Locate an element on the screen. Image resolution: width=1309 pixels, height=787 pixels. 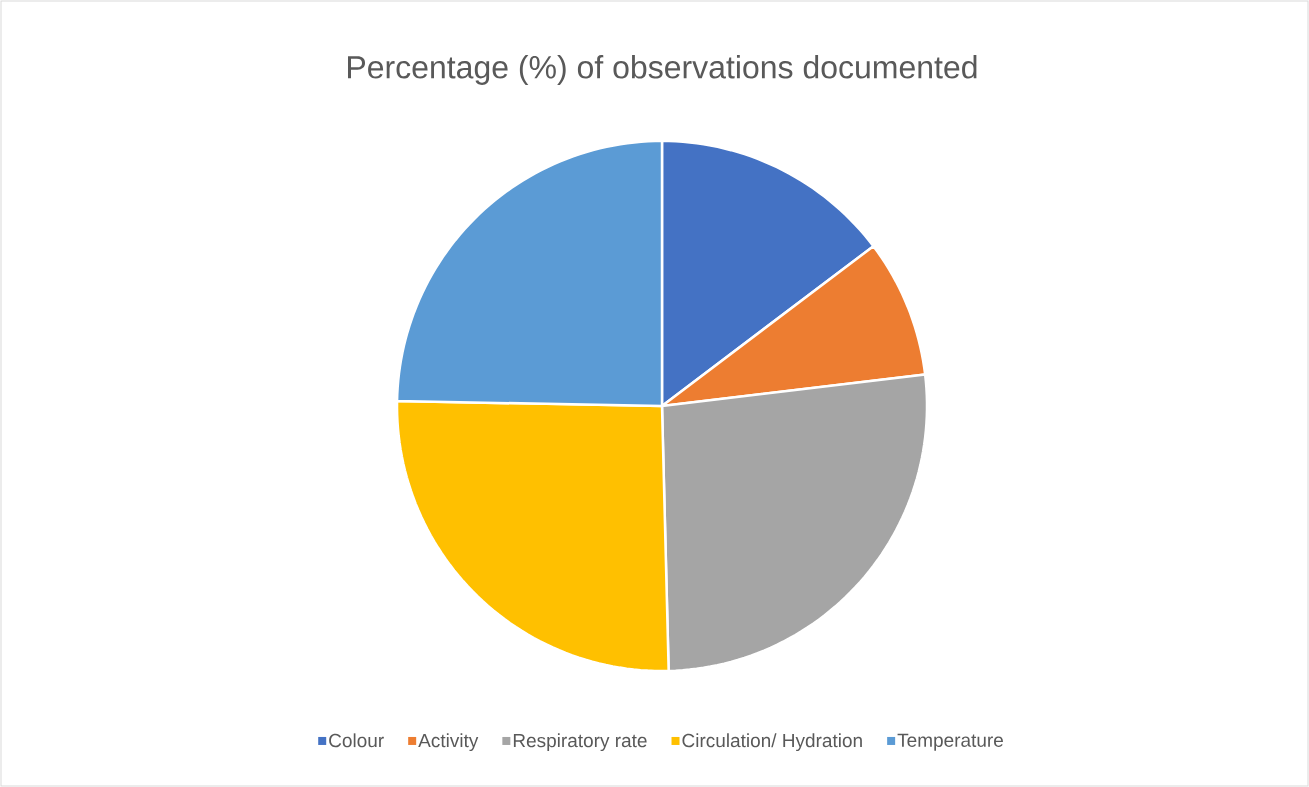
legend-label: Respiratory rate is located at coordinates (580, 742).